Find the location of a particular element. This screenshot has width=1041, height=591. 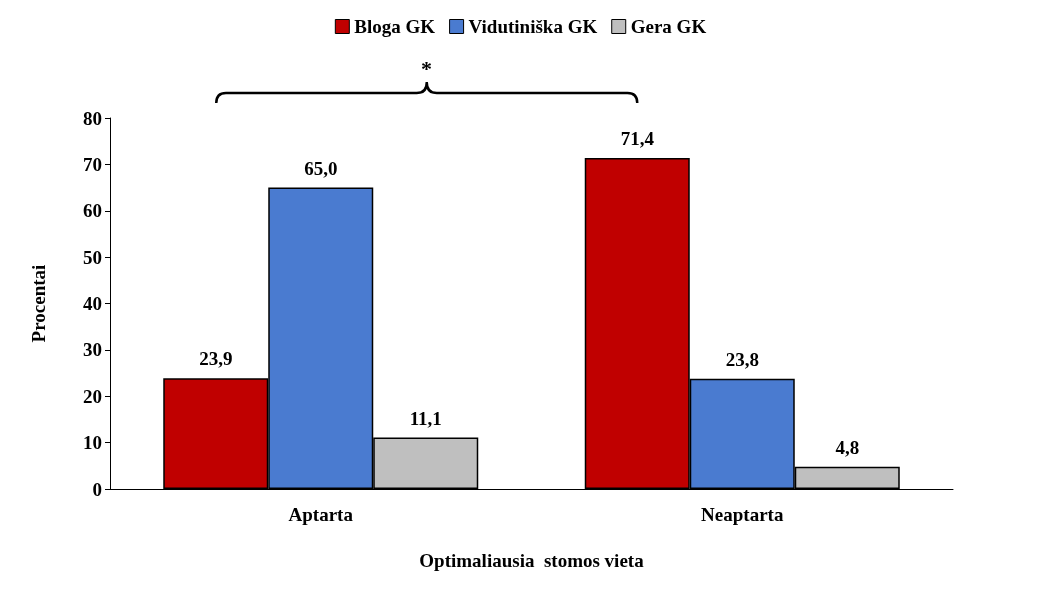

x-axis-title: Optimaliausia stomos vieta is located at coordinates (532, 560).